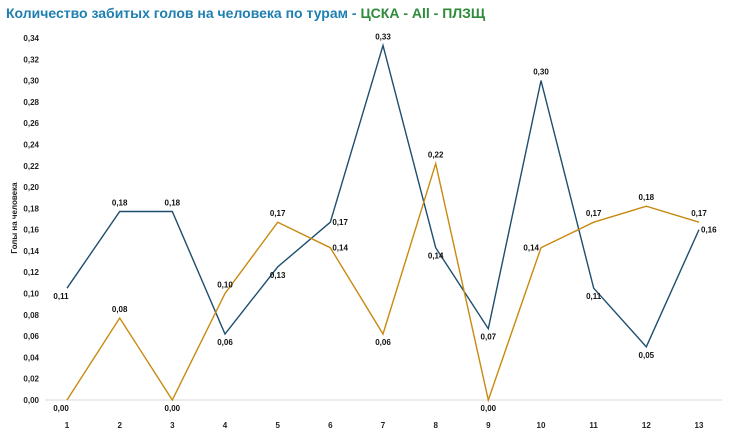 This screenshot has height=441, width=730. I want to click on y-tick-label: 0,22, so click(31, 166).